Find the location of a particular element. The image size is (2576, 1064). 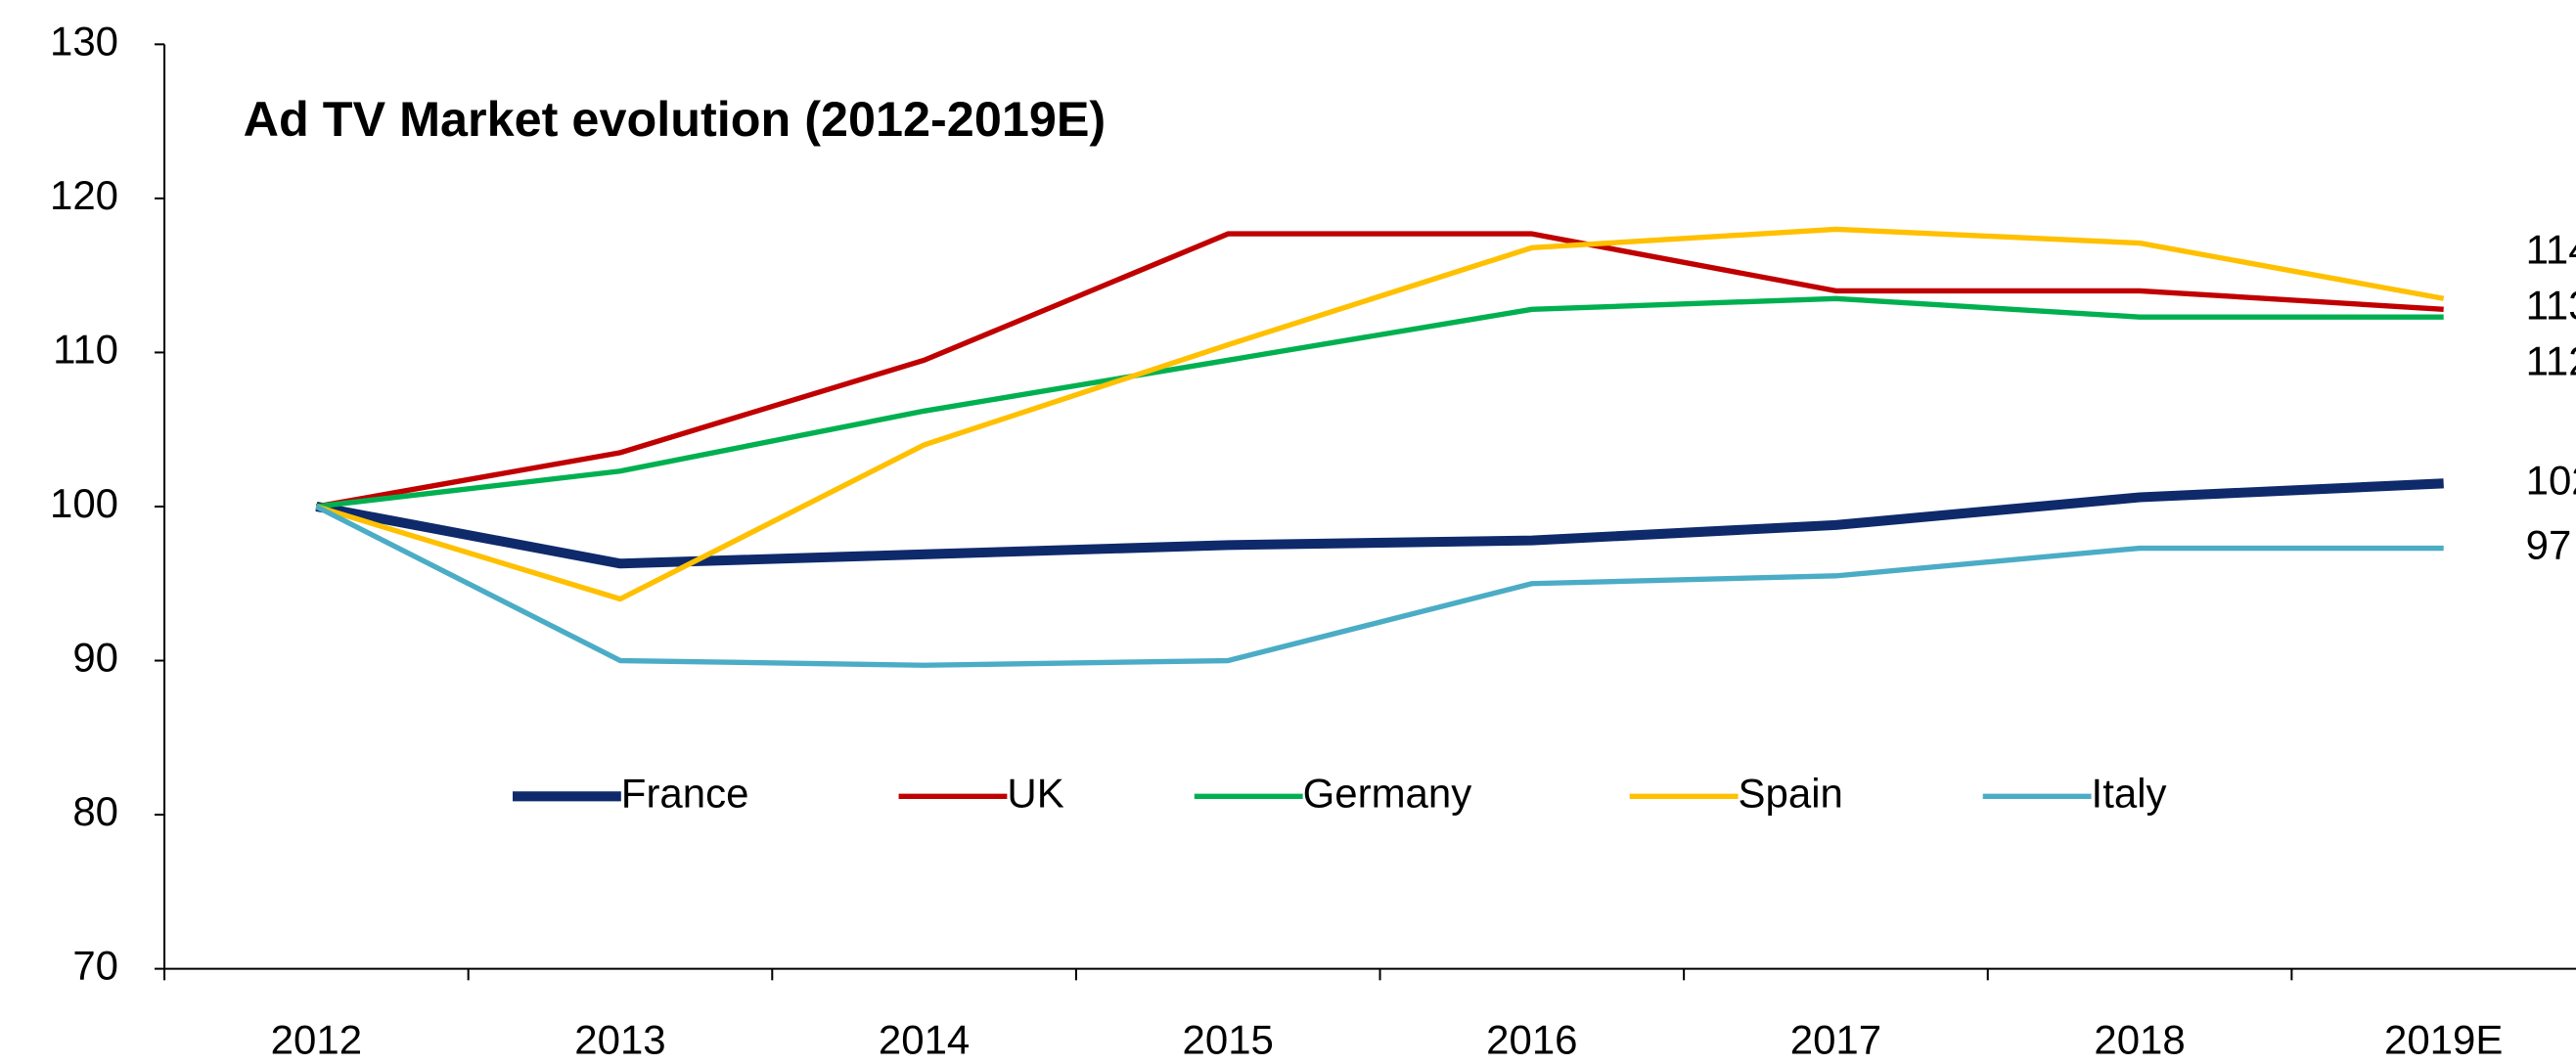

y-tick-label: 110 is located at coordinates (85, 350).